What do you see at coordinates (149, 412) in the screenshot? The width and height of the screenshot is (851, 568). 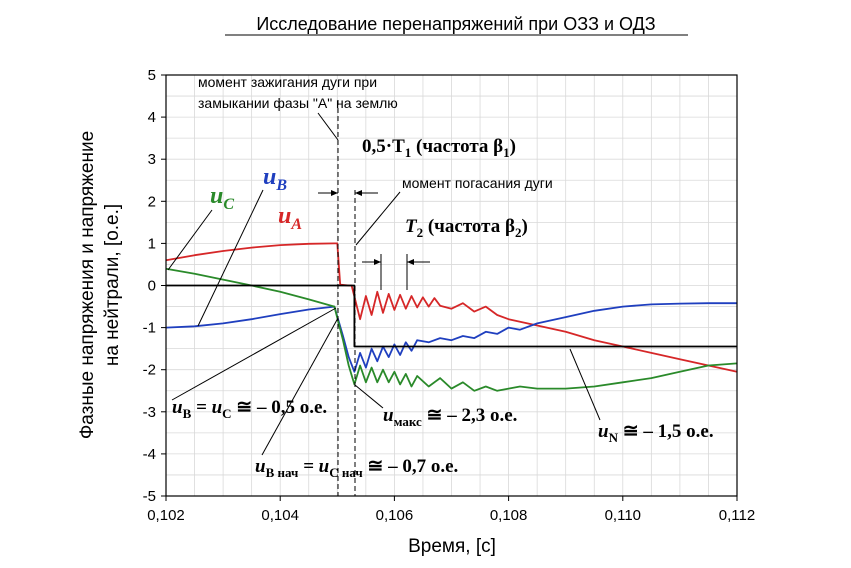 I see `y-tick-label: -3` at bounding box center [149, 412].